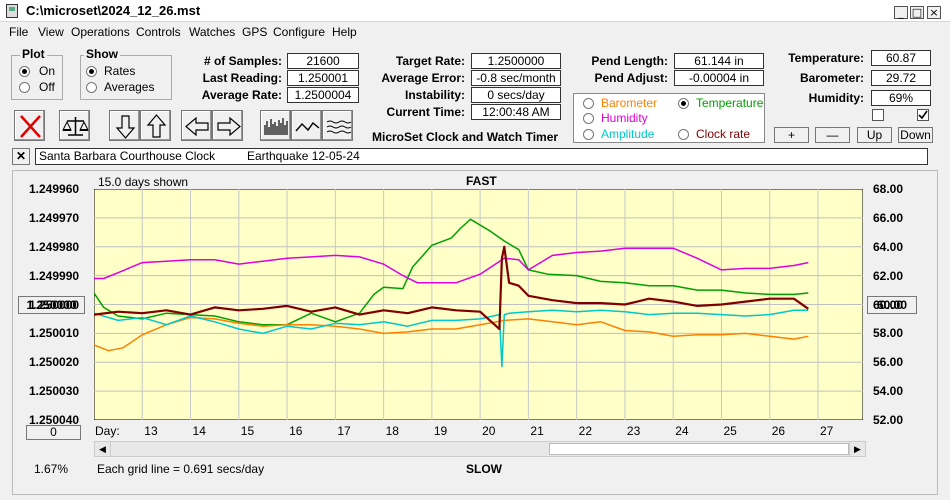 The image size is (950, 500). What do you see at coordinates (53, 432) in the screenshot?
I see `zero-button: 0` at bounding box center [53, 432].